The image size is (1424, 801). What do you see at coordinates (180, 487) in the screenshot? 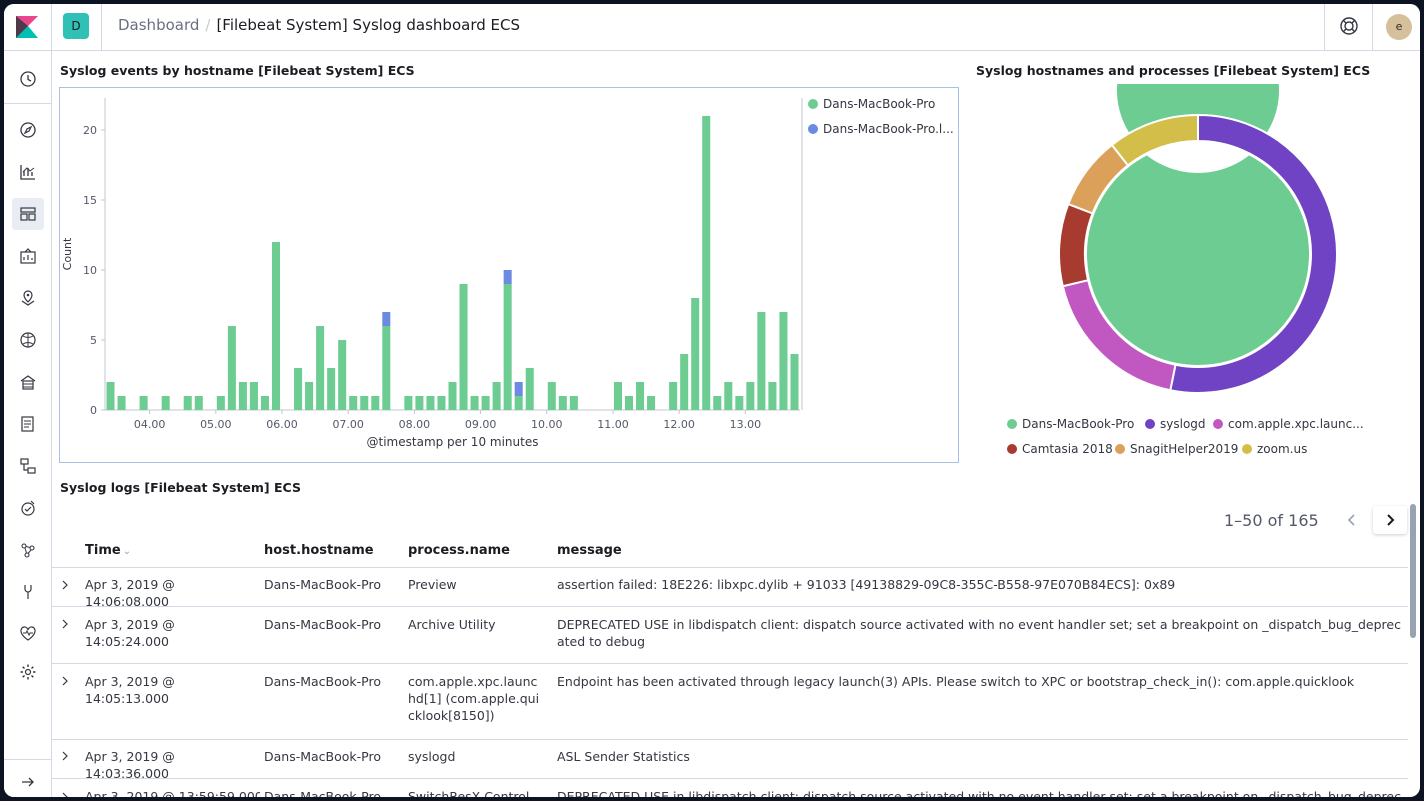
I see `logs-panel-title: Syslog logs [Filebeat System] ECS` at bounding box center [180, 487].